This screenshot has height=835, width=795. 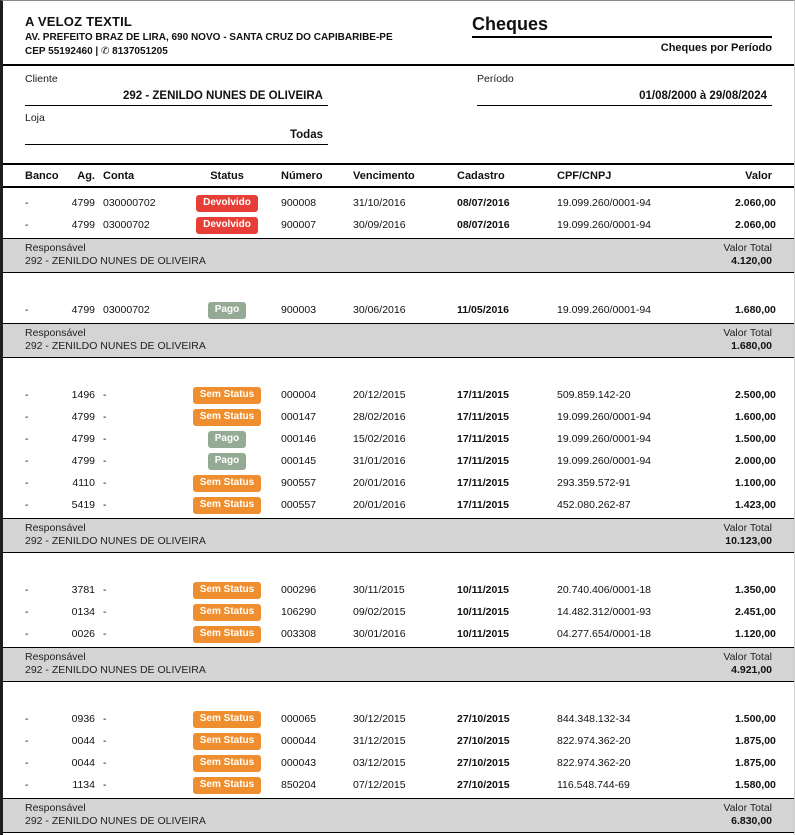 I want to click on cell-cadastro: 10/11/2015, so click(x=483, y=634).